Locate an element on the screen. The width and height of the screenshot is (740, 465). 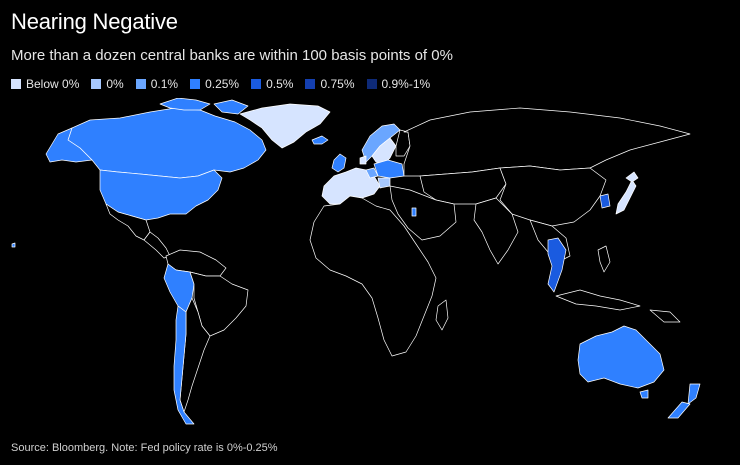
region-czech is located at coordinates (372, 173).